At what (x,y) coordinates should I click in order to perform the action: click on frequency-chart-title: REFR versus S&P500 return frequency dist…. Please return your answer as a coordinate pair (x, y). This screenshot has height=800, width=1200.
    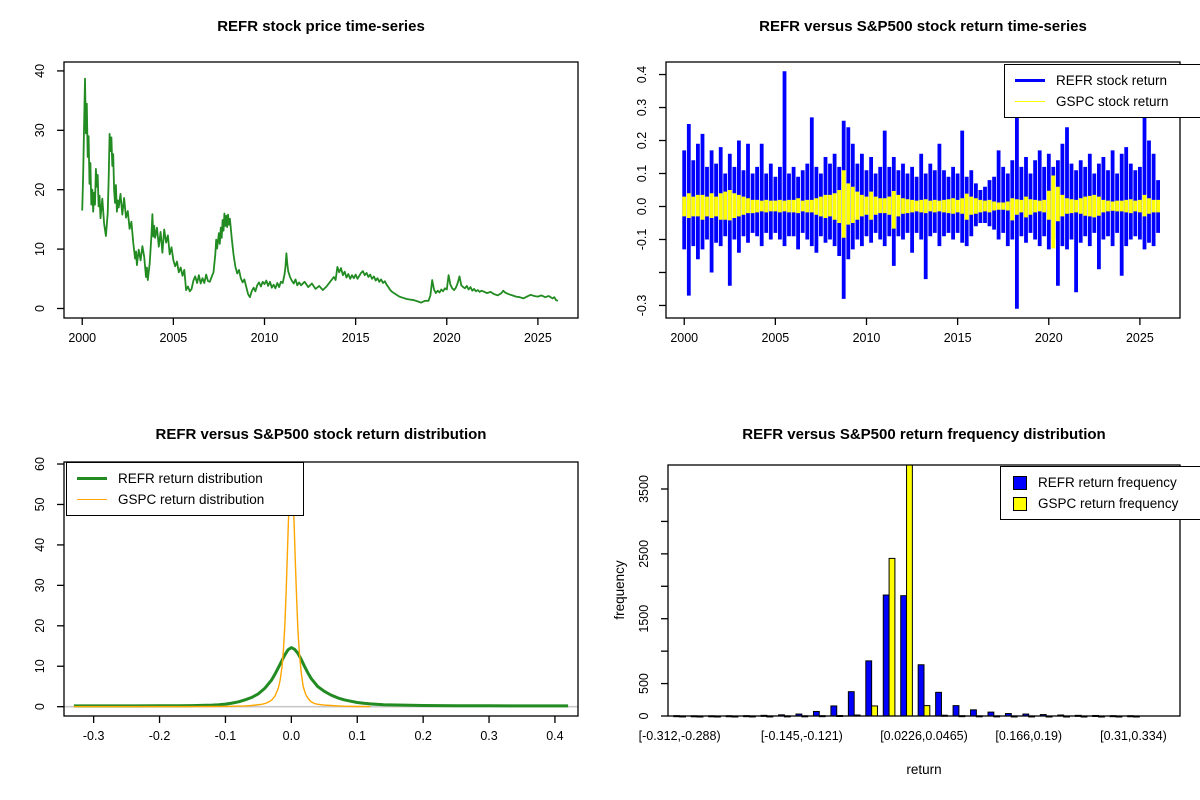
    Looking at the image, I should click on (924, 434).